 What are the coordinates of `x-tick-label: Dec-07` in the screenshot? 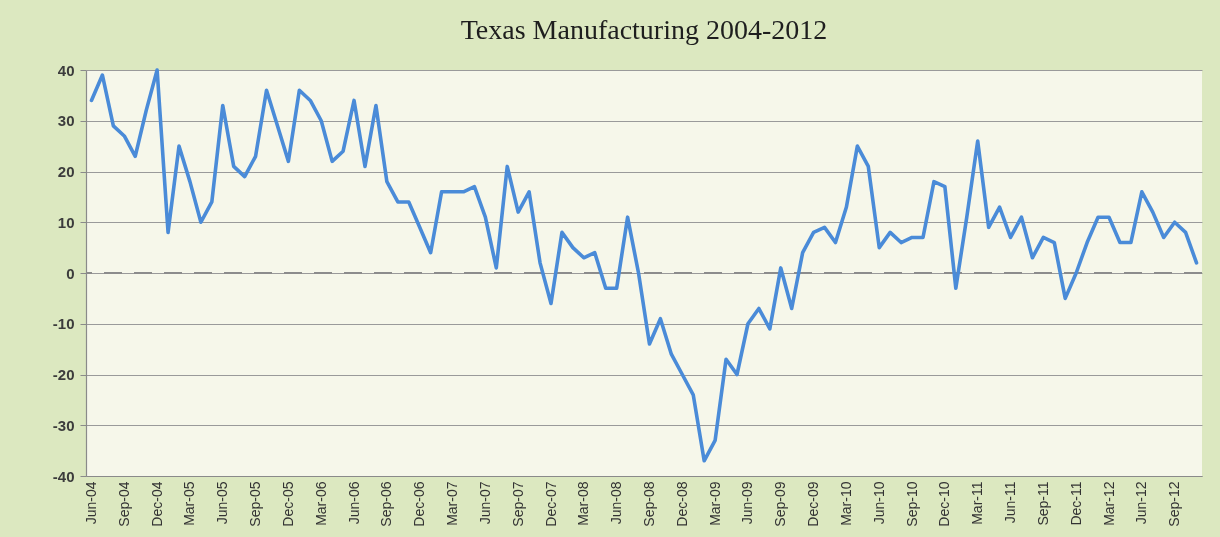 It's located at (550, 504).